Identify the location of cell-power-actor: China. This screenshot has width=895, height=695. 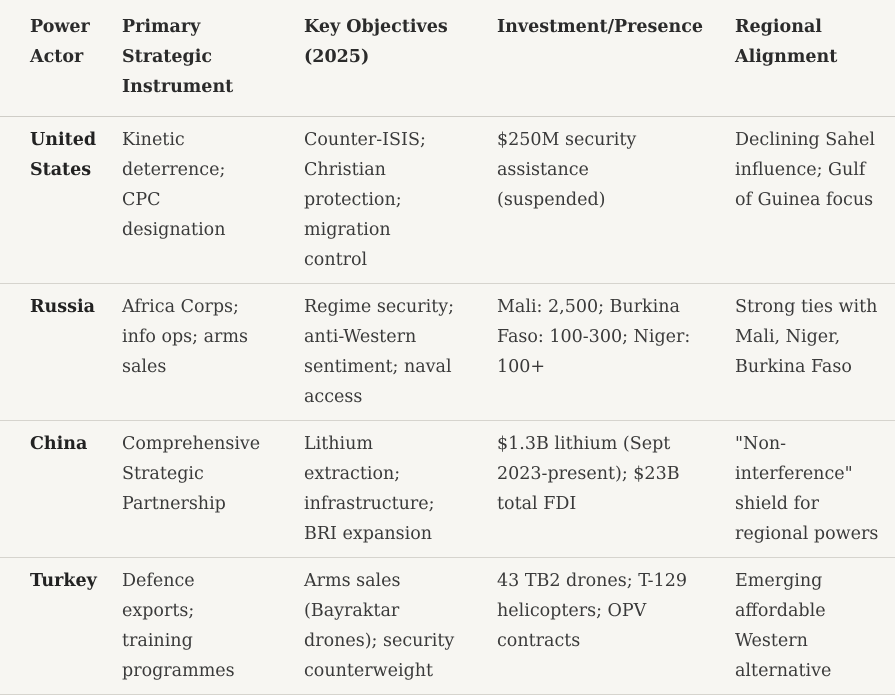
(46, 489).